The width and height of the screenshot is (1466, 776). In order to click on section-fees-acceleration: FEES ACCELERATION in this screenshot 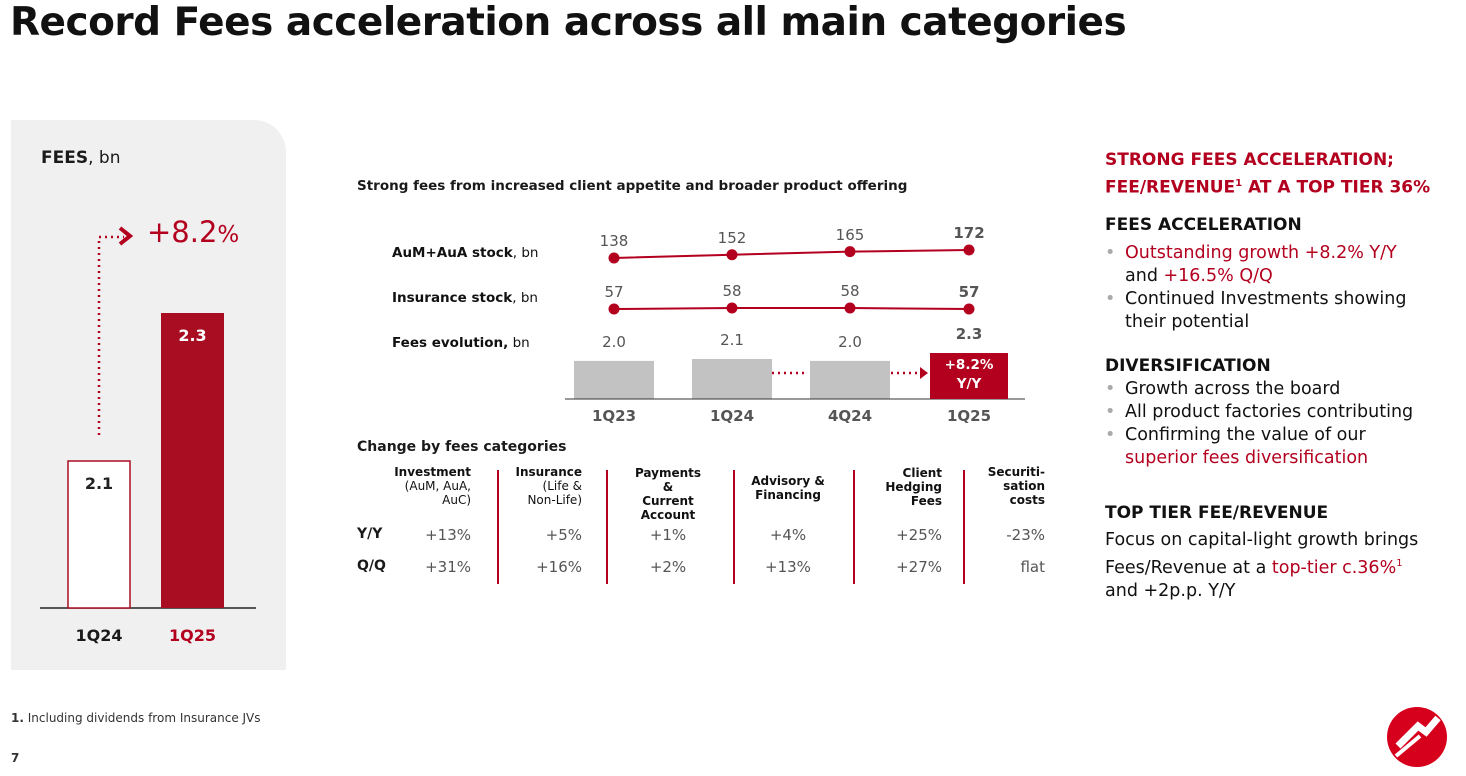, I will do `click(1203, 225)`.